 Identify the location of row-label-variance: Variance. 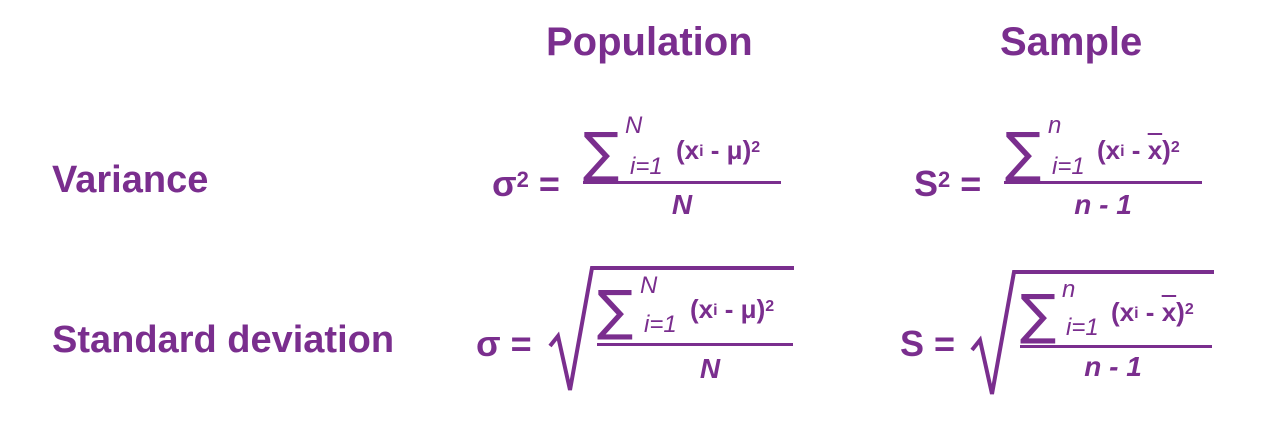
(130, 180).